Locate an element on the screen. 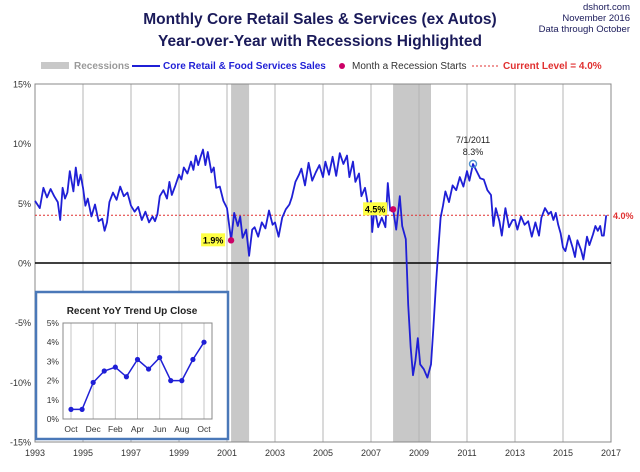 This screenshot has height=472, width=640. inset-y-tick-label: 0% is located at coordinates (53, 419).